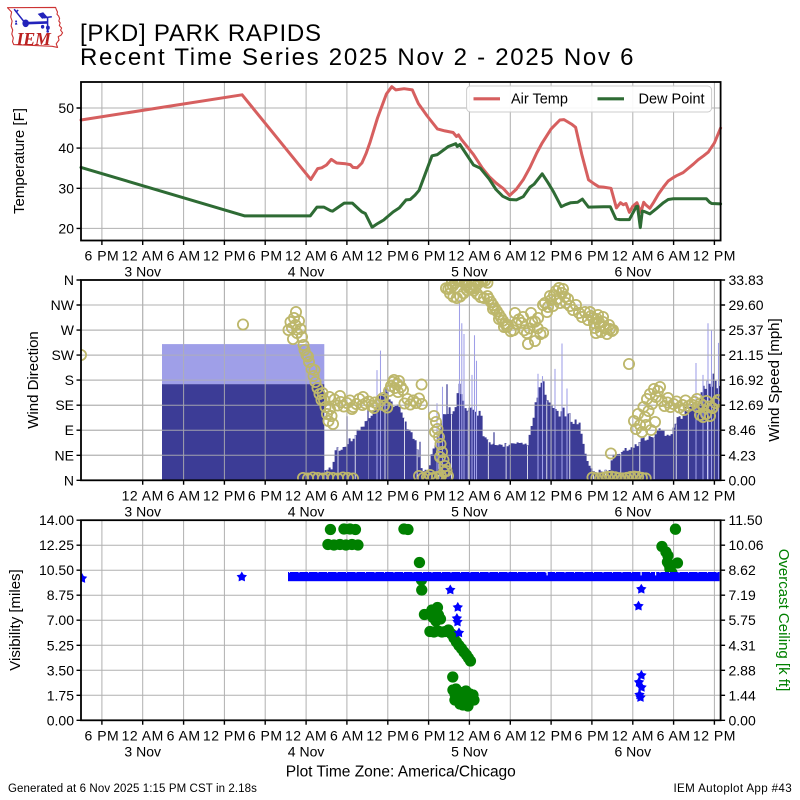  I want to click on svg-text: 4.31, so click(742, 645).